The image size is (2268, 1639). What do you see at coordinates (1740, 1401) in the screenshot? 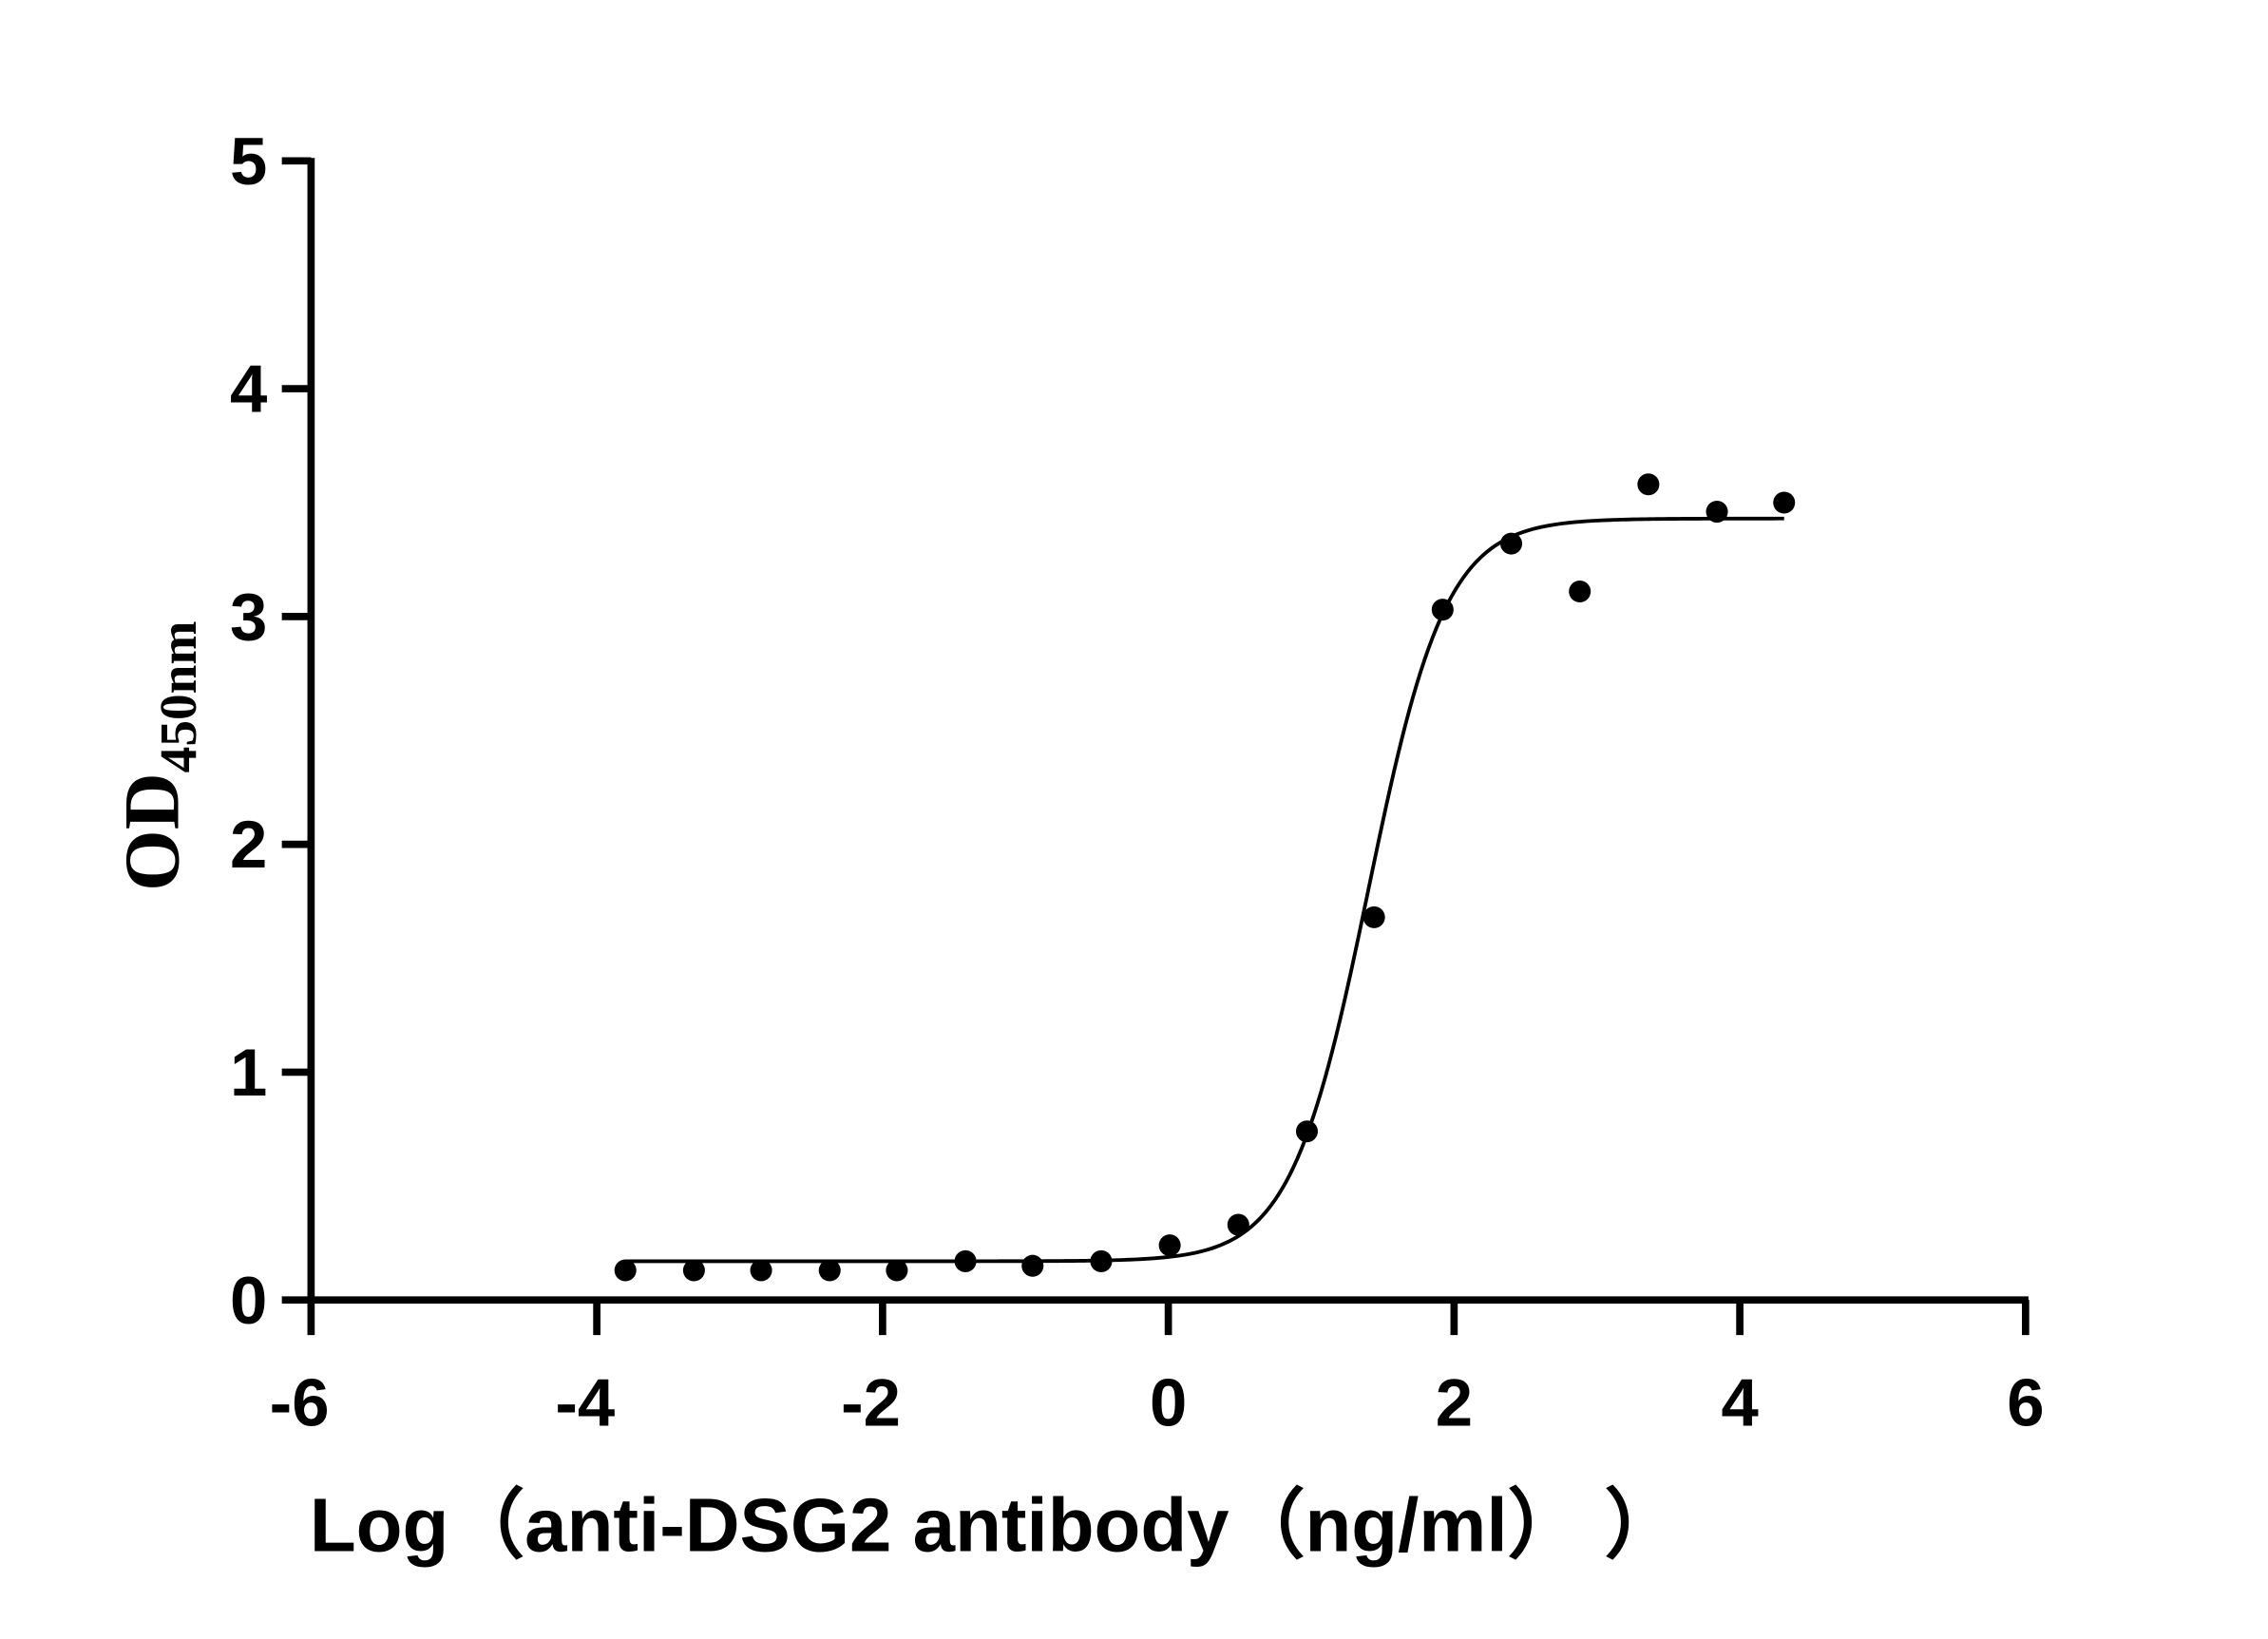
I see `x-tick-label: 4` at bounding box center [1740, 1401].